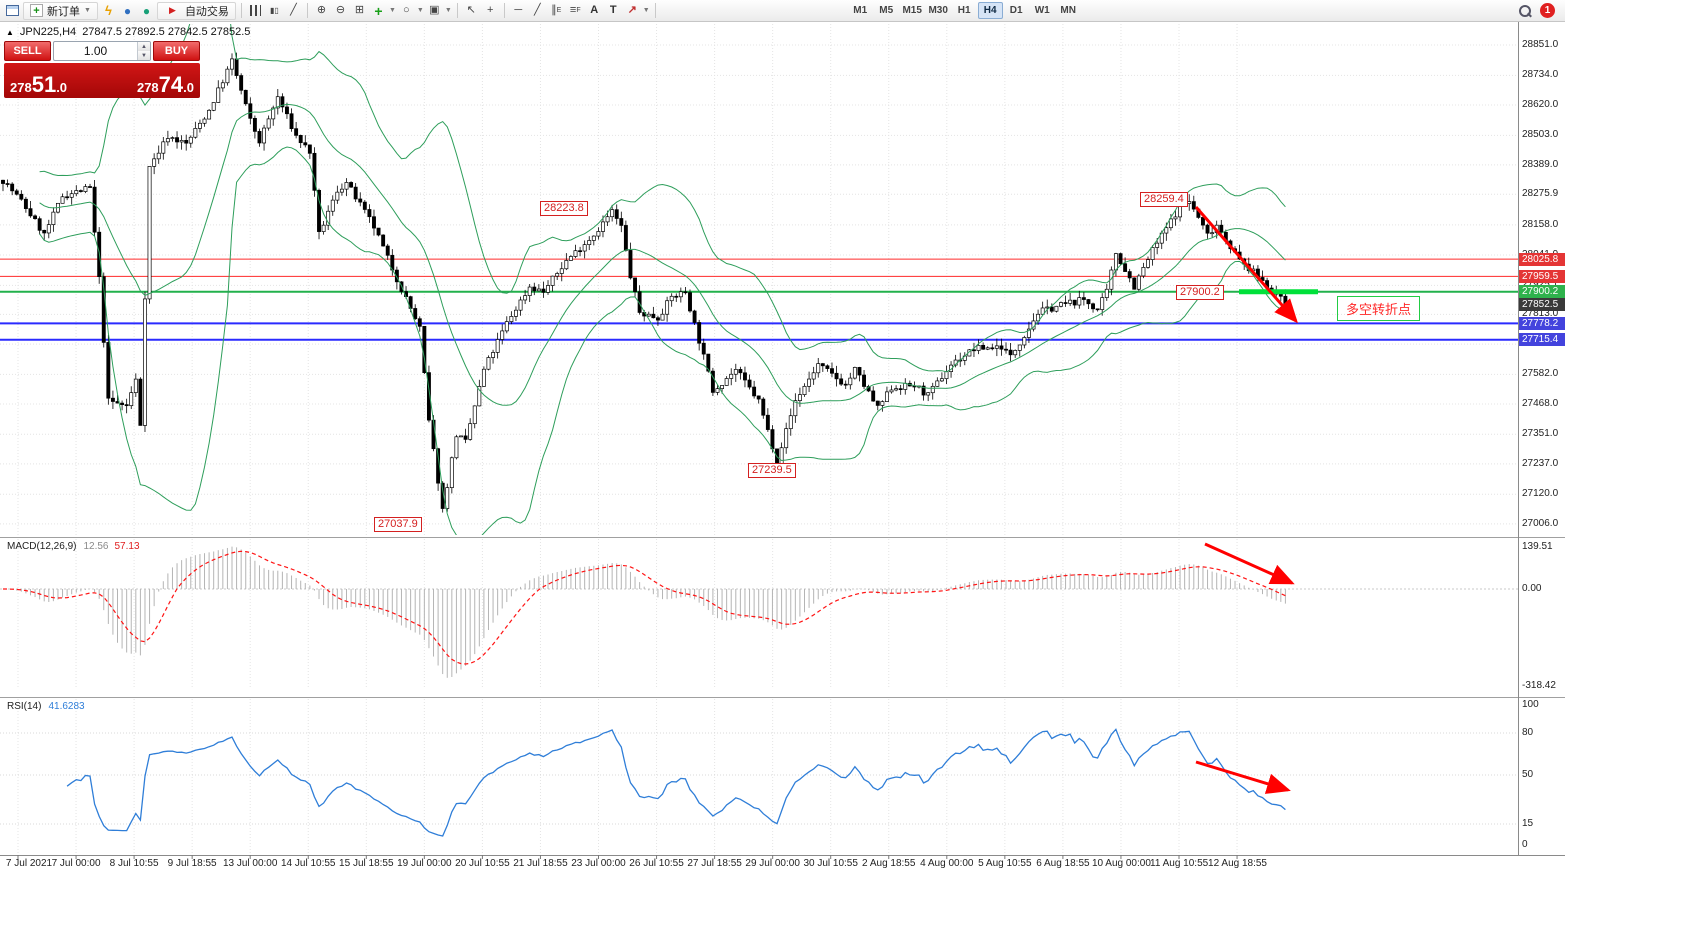  Describe the element at coordinates (76, 863) in the screenshot. I see `time-label: 7 Jul 00:00` at that location.